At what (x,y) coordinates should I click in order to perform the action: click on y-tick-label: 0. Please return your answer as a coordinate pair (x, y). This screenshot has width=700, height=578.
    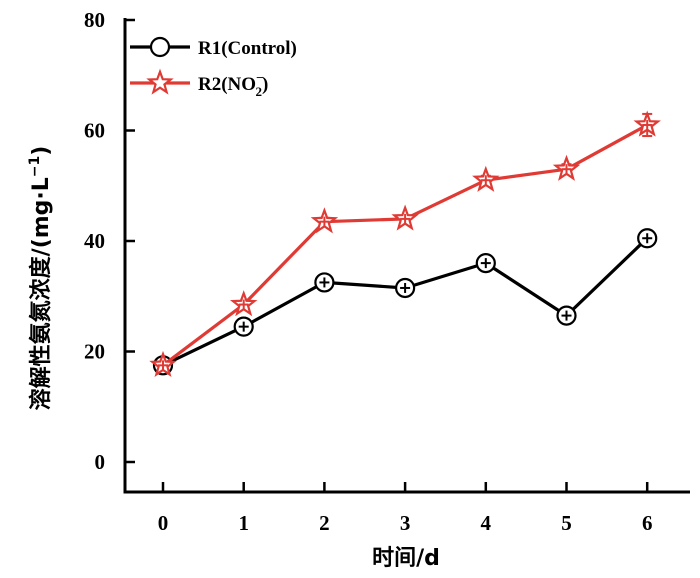
    Looking at the image, I should click on (100, 462).